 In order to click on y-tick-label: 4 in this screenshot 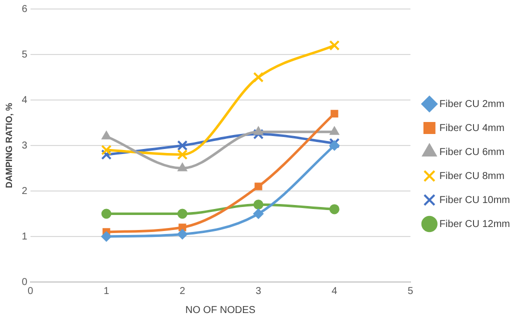, I will do `click(25, 100)`.